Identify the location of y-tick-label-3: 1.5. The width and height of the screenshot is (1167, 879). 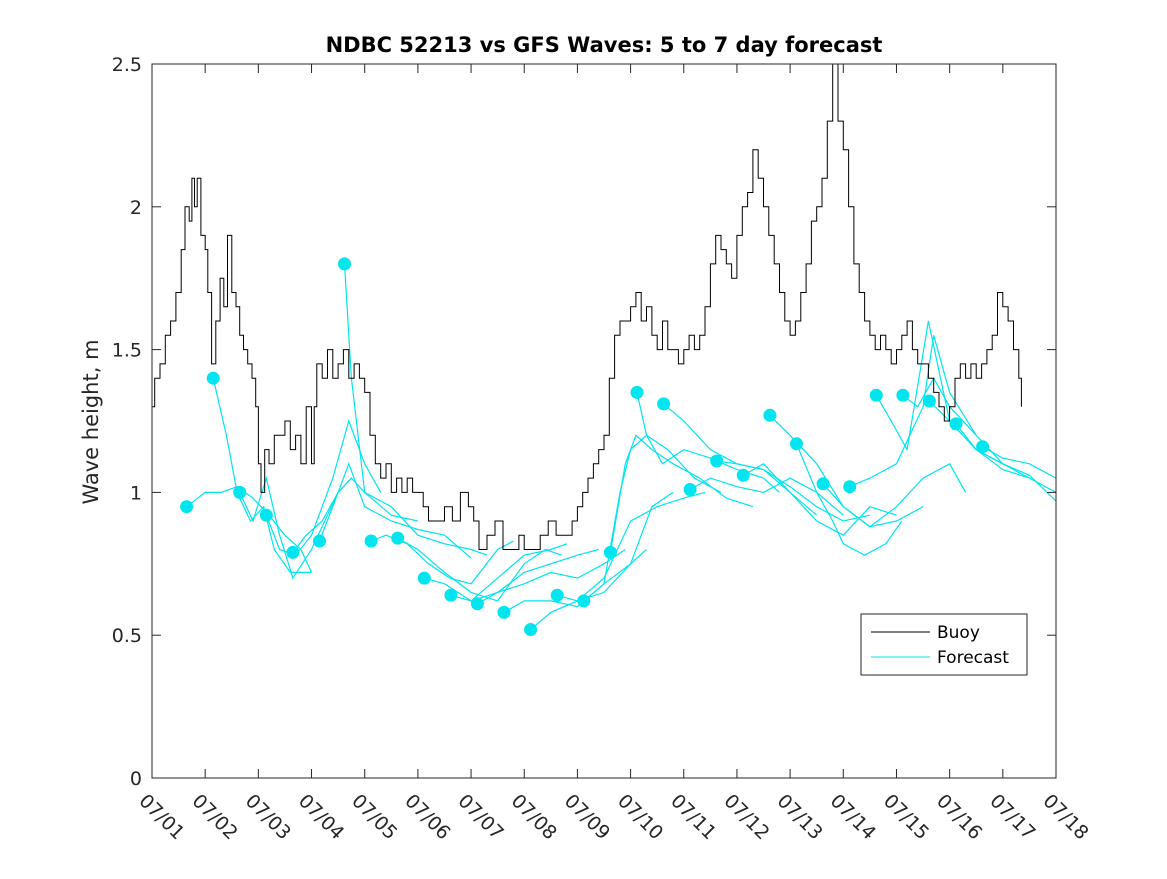
(127, 351).